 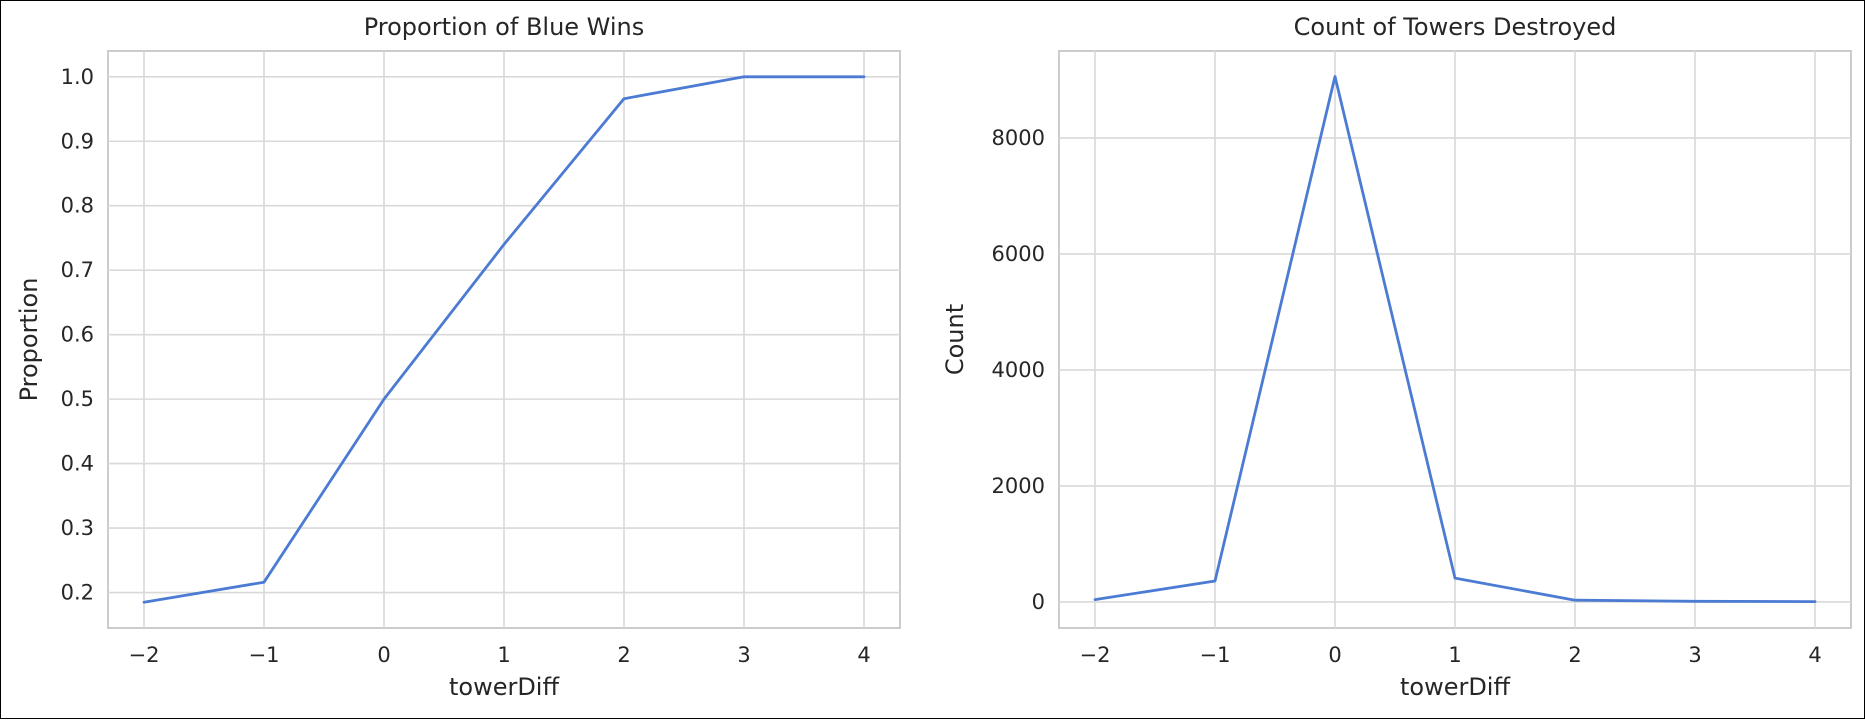 I want to click on y-tick-label: 0.8, so click(x=77, y=206).